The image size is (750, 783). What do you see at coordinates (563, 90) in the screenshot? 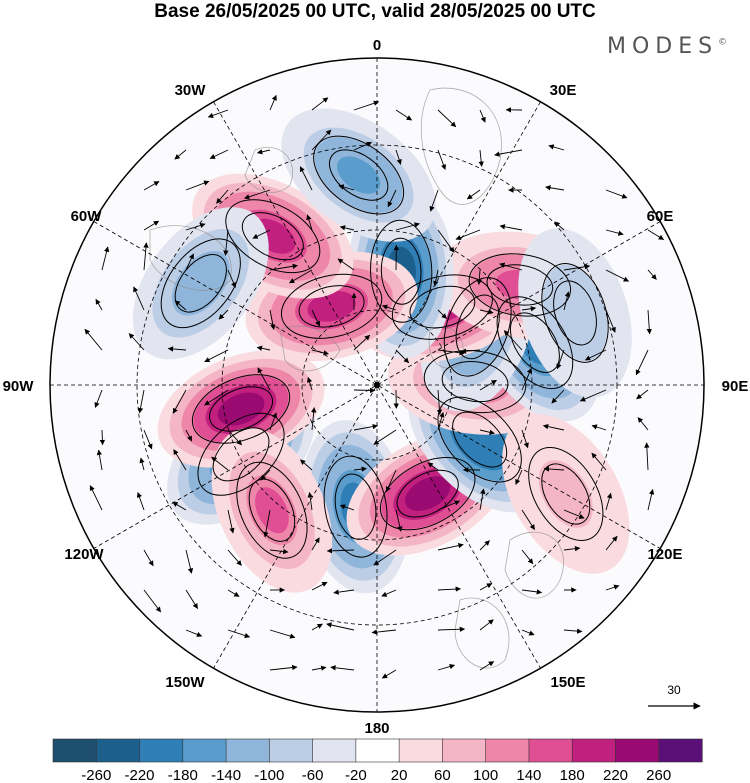
I see `lon-label-30e: 30E` at bounding box center [563, 90].